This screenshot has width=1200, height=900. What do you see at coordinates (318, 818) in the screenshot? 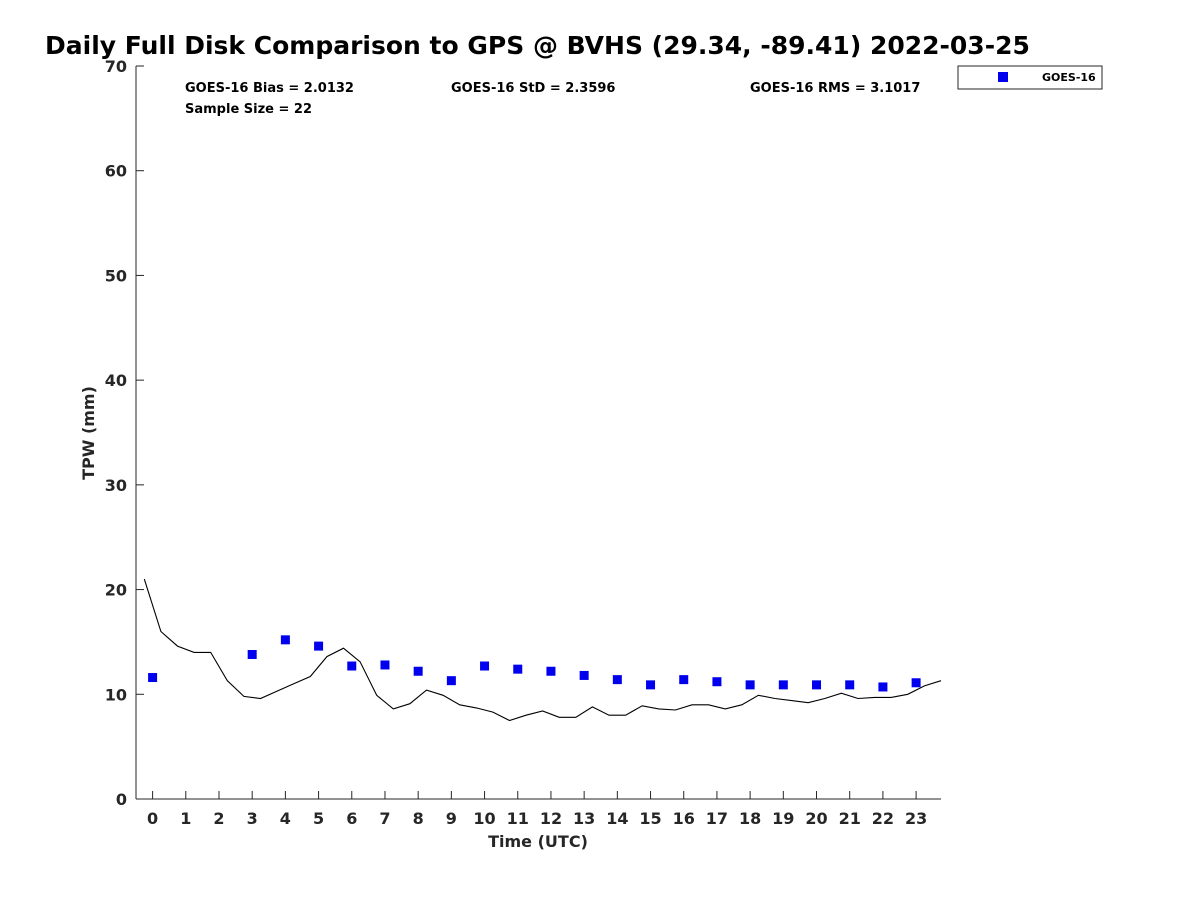
I see `x-tick-label: 5` at bounding box center [318, 818].